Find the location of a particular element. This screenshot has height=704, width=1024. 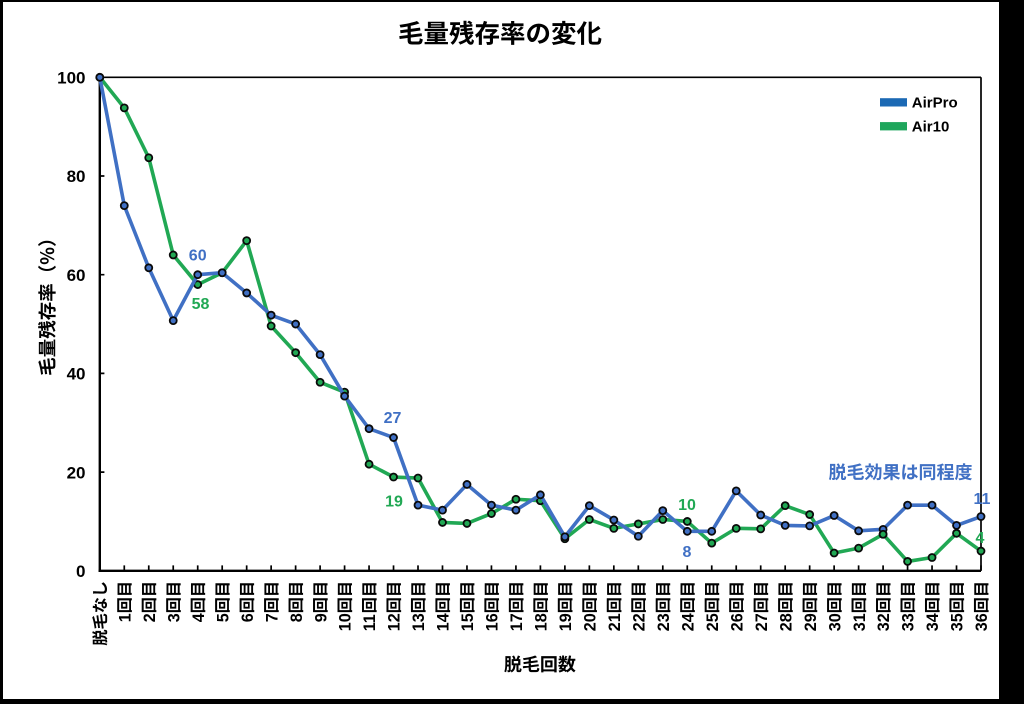

svg-text: 29 is located at coordinates (811, 622).